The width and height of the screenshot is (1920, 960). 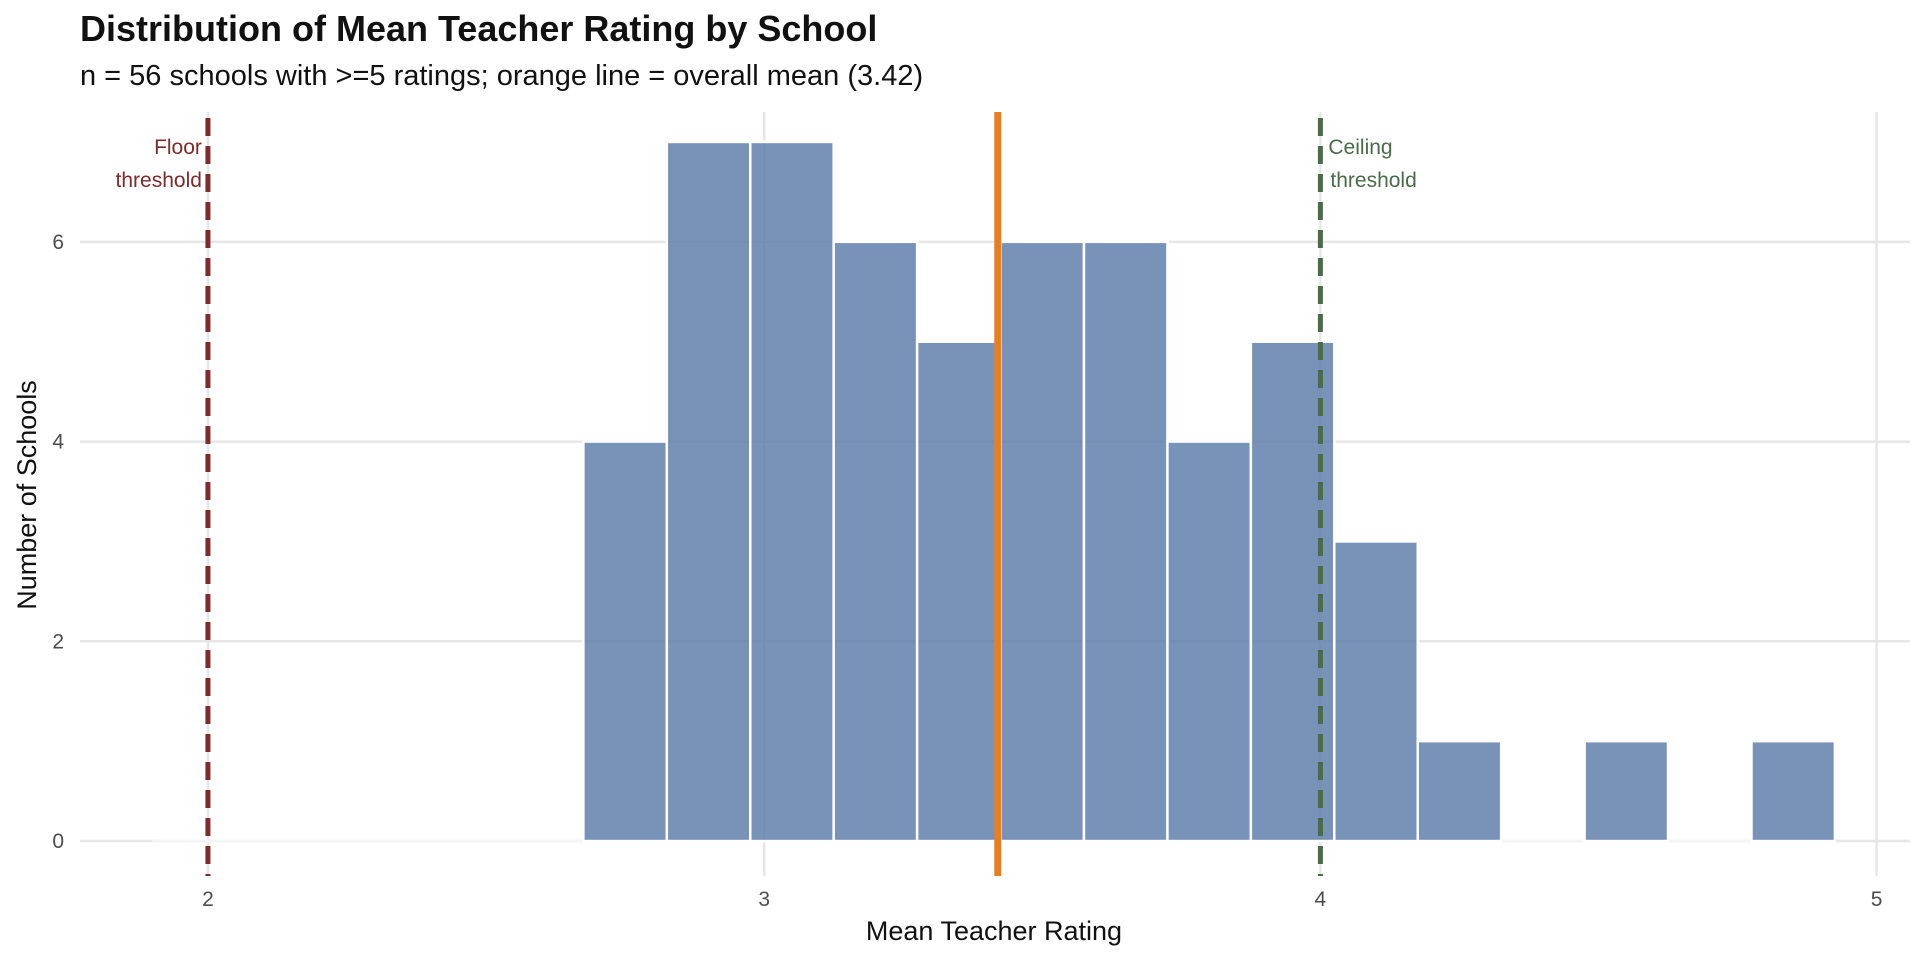 What do you see at coordinates (764, 899) in the screenshot?
I see `x-tick-label: 3` at bounding box center [764, 899].